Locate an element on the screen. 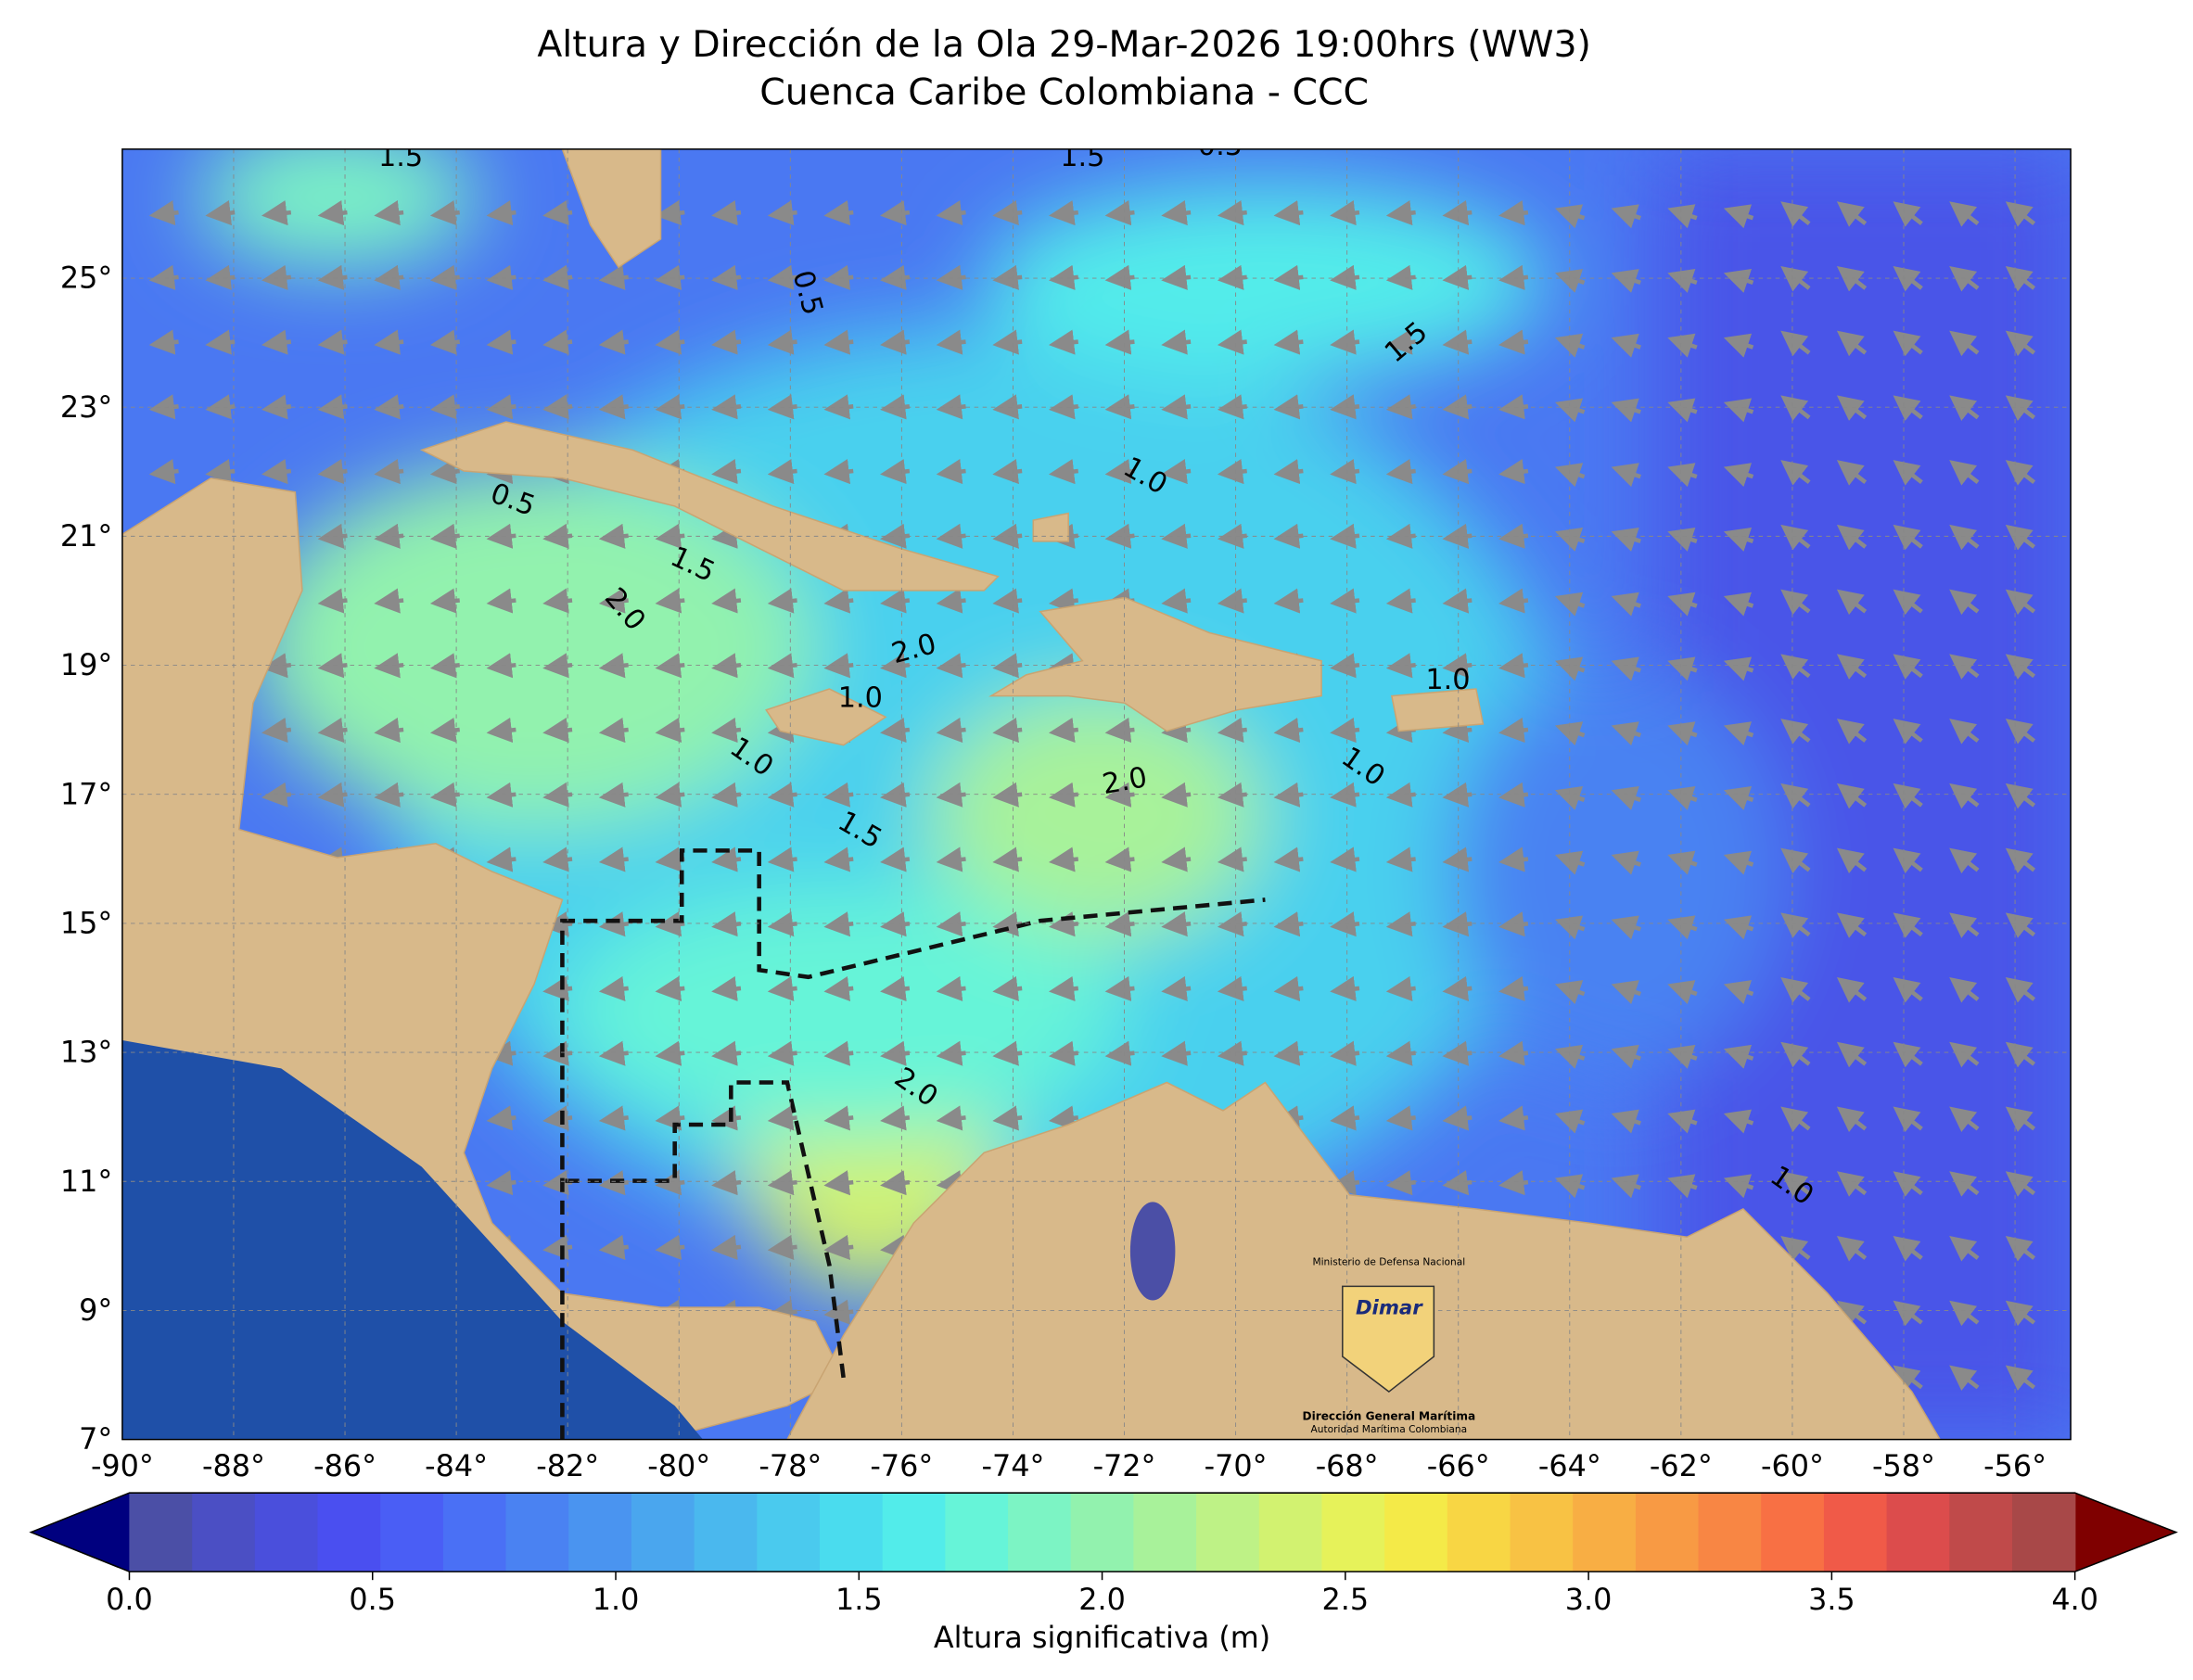 This screenshot has height=1680, width=2193. logo-brand: Dimar is located at coordinates (1389, 1308).